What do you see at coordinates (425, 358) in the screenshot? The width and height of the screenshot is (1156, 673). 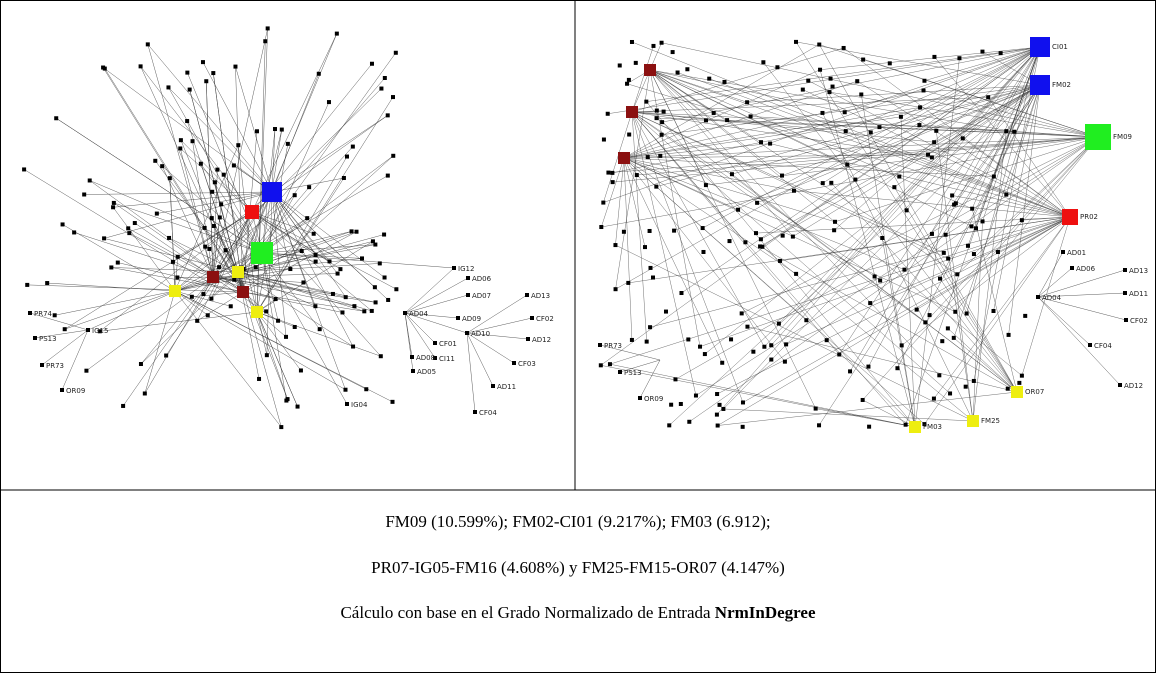 I see `node-label: AD08` at bounding box center [425, 358].